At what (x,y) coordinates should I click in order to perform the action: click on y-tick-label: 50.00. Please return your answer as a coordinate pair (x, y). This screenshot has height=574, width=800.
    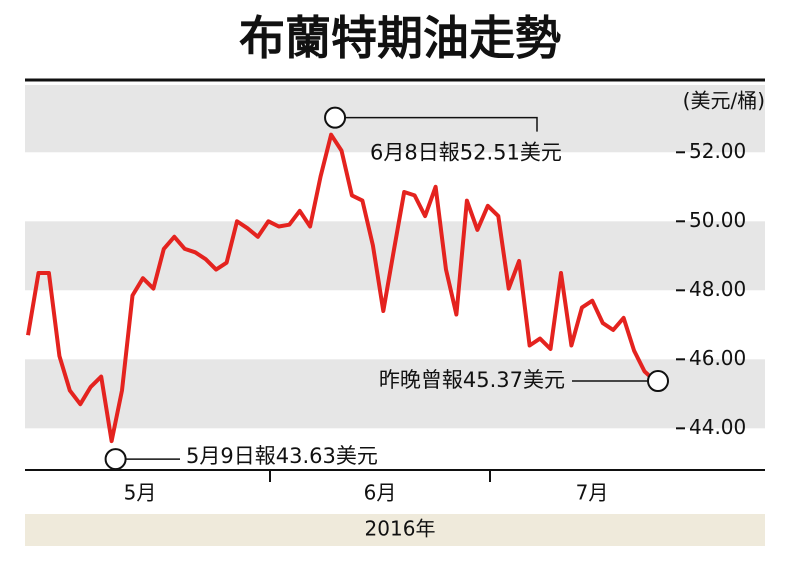
    Looking at the image, I should click on (717, 220).